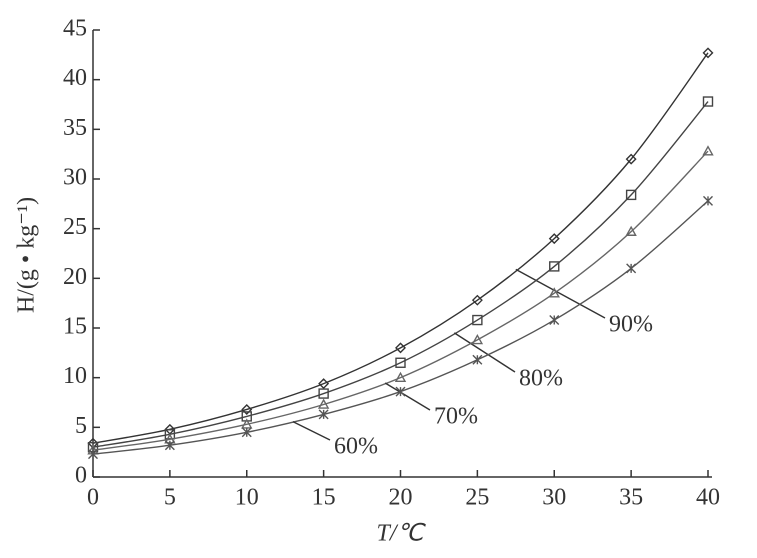 The width and height of the screenshot is (757, 558). What do you see at coordinates (708, 498) in the screenshot?
I see `x-tick-label: 40` at bounding box center [708, 498].